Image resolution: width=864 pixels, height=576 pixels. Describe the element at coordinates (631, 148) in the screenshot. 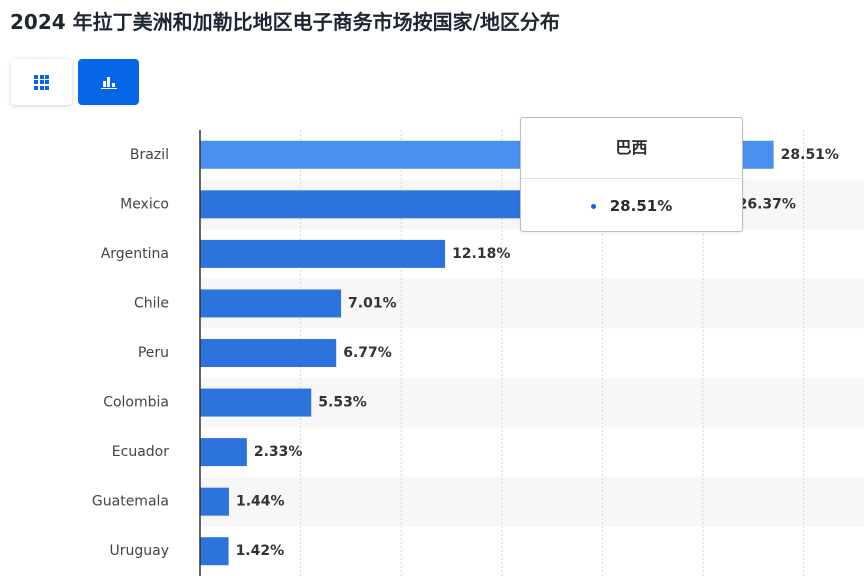

I see `tooltip-title: 巴西` at that location.